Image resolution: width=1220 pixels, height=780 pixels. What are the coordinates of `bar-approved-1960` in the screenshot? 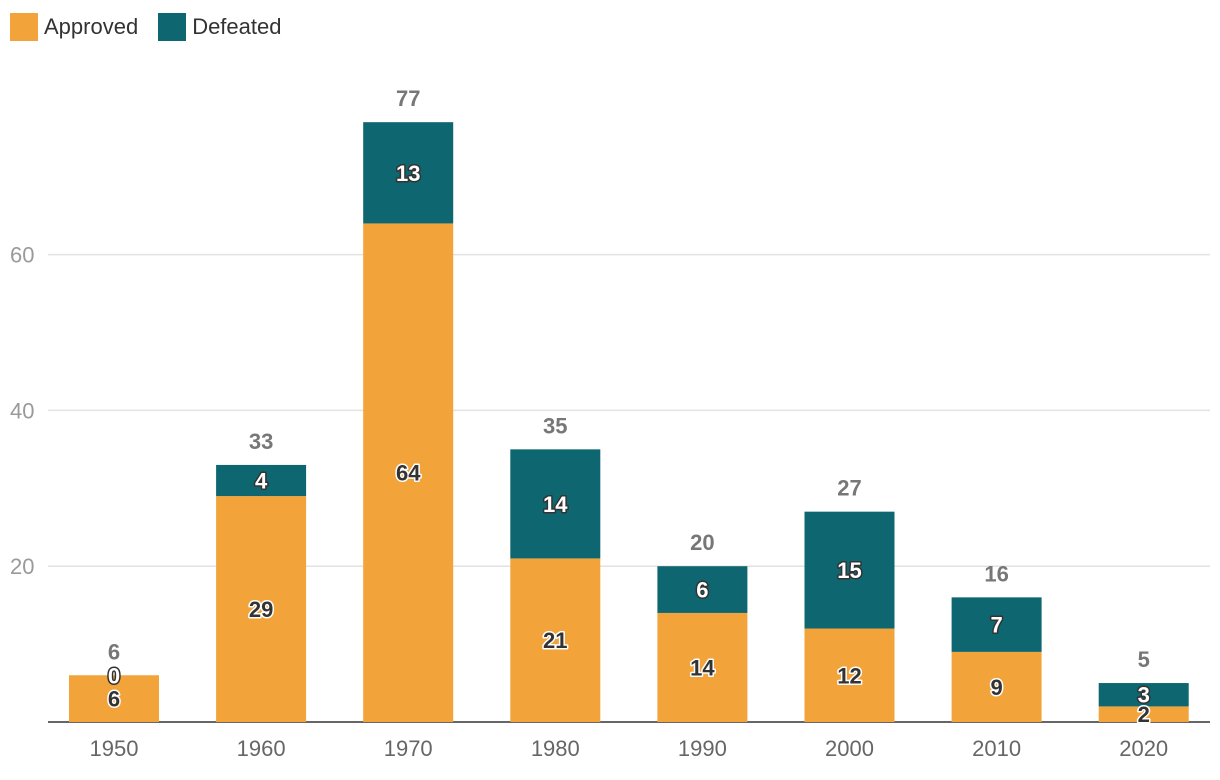 It's located at (261, 609).